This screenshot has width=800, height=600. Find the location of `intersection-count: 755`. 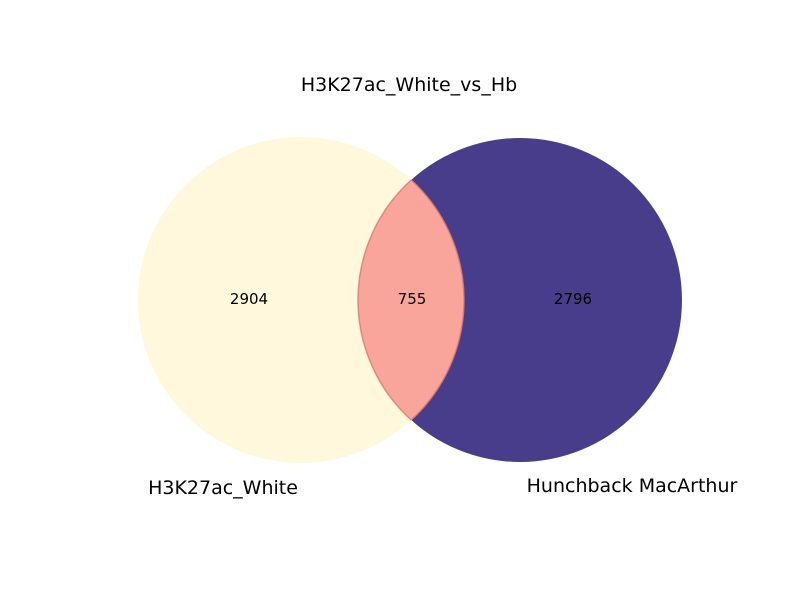

intersection-count: 755 is located at coordinates (412, 299).